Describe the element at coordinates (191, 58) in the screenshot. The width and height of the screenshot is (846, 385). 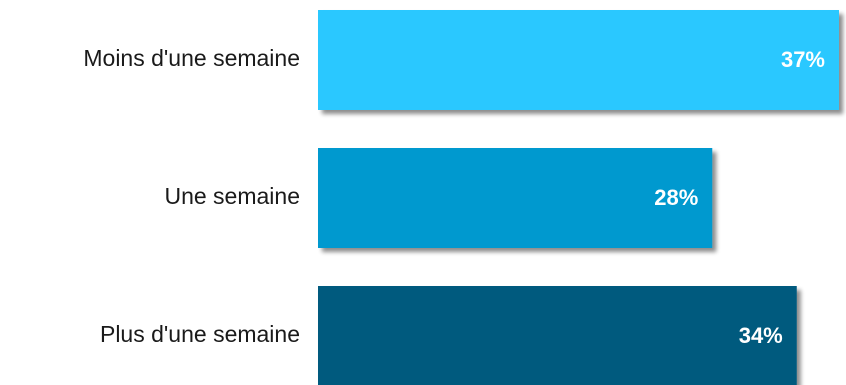
I see `category-label-moins-d-une-semaine: Moins d'une semaine` at that location.